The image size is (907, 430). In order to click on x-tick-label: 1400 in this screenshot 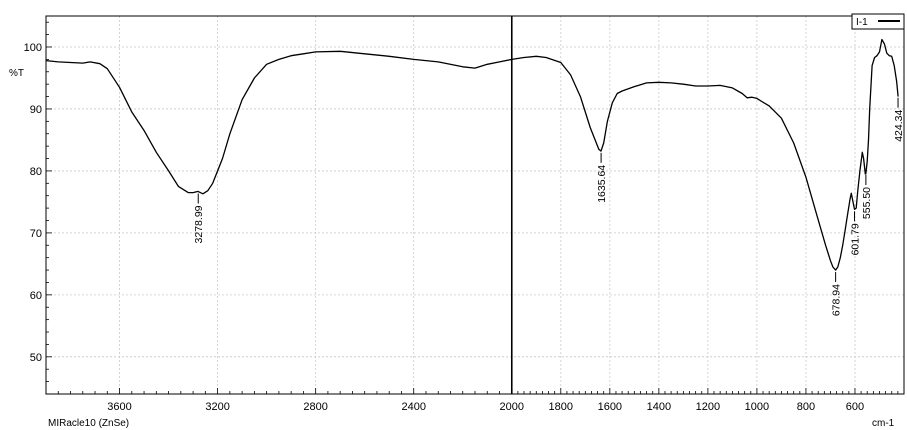, I will do `click(659, 407)`.